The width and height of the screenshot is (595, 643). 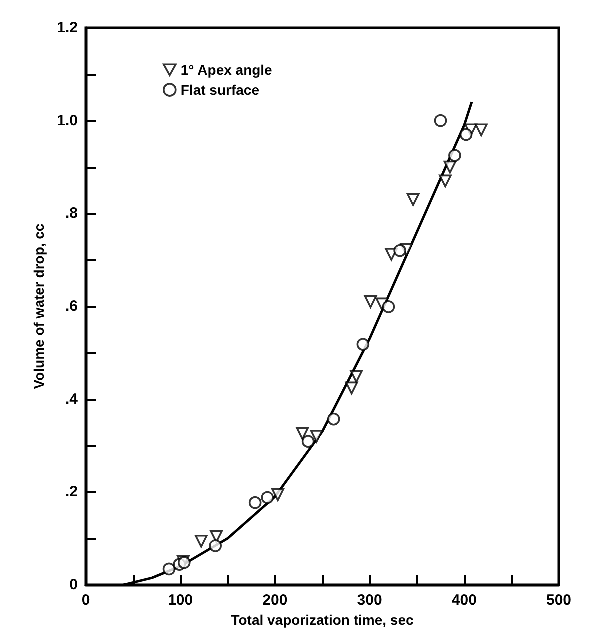 I want to click on y-tick-label: .2, so click(x=71, y=492).